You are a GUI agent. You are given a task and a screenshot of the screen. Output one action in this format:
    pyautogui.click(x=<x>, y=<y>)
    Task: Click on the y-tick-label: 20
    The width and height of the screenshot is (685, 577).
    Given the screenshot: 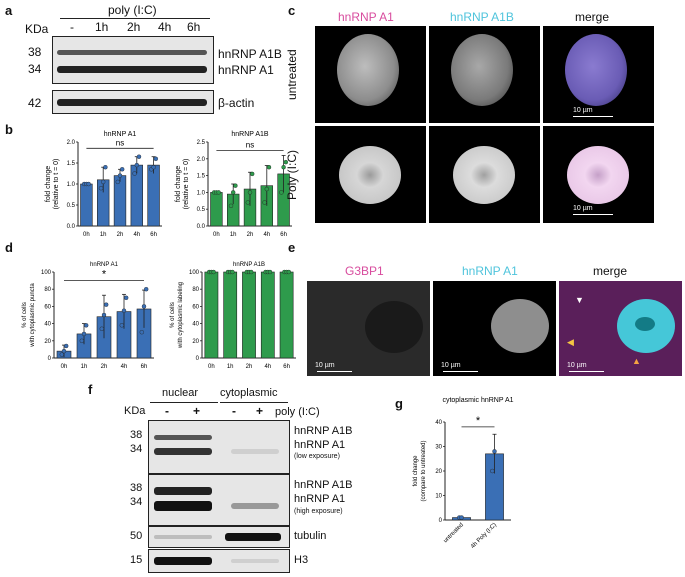 What is the action you would take?
    pyautogui.click(x=47, y=342)
    